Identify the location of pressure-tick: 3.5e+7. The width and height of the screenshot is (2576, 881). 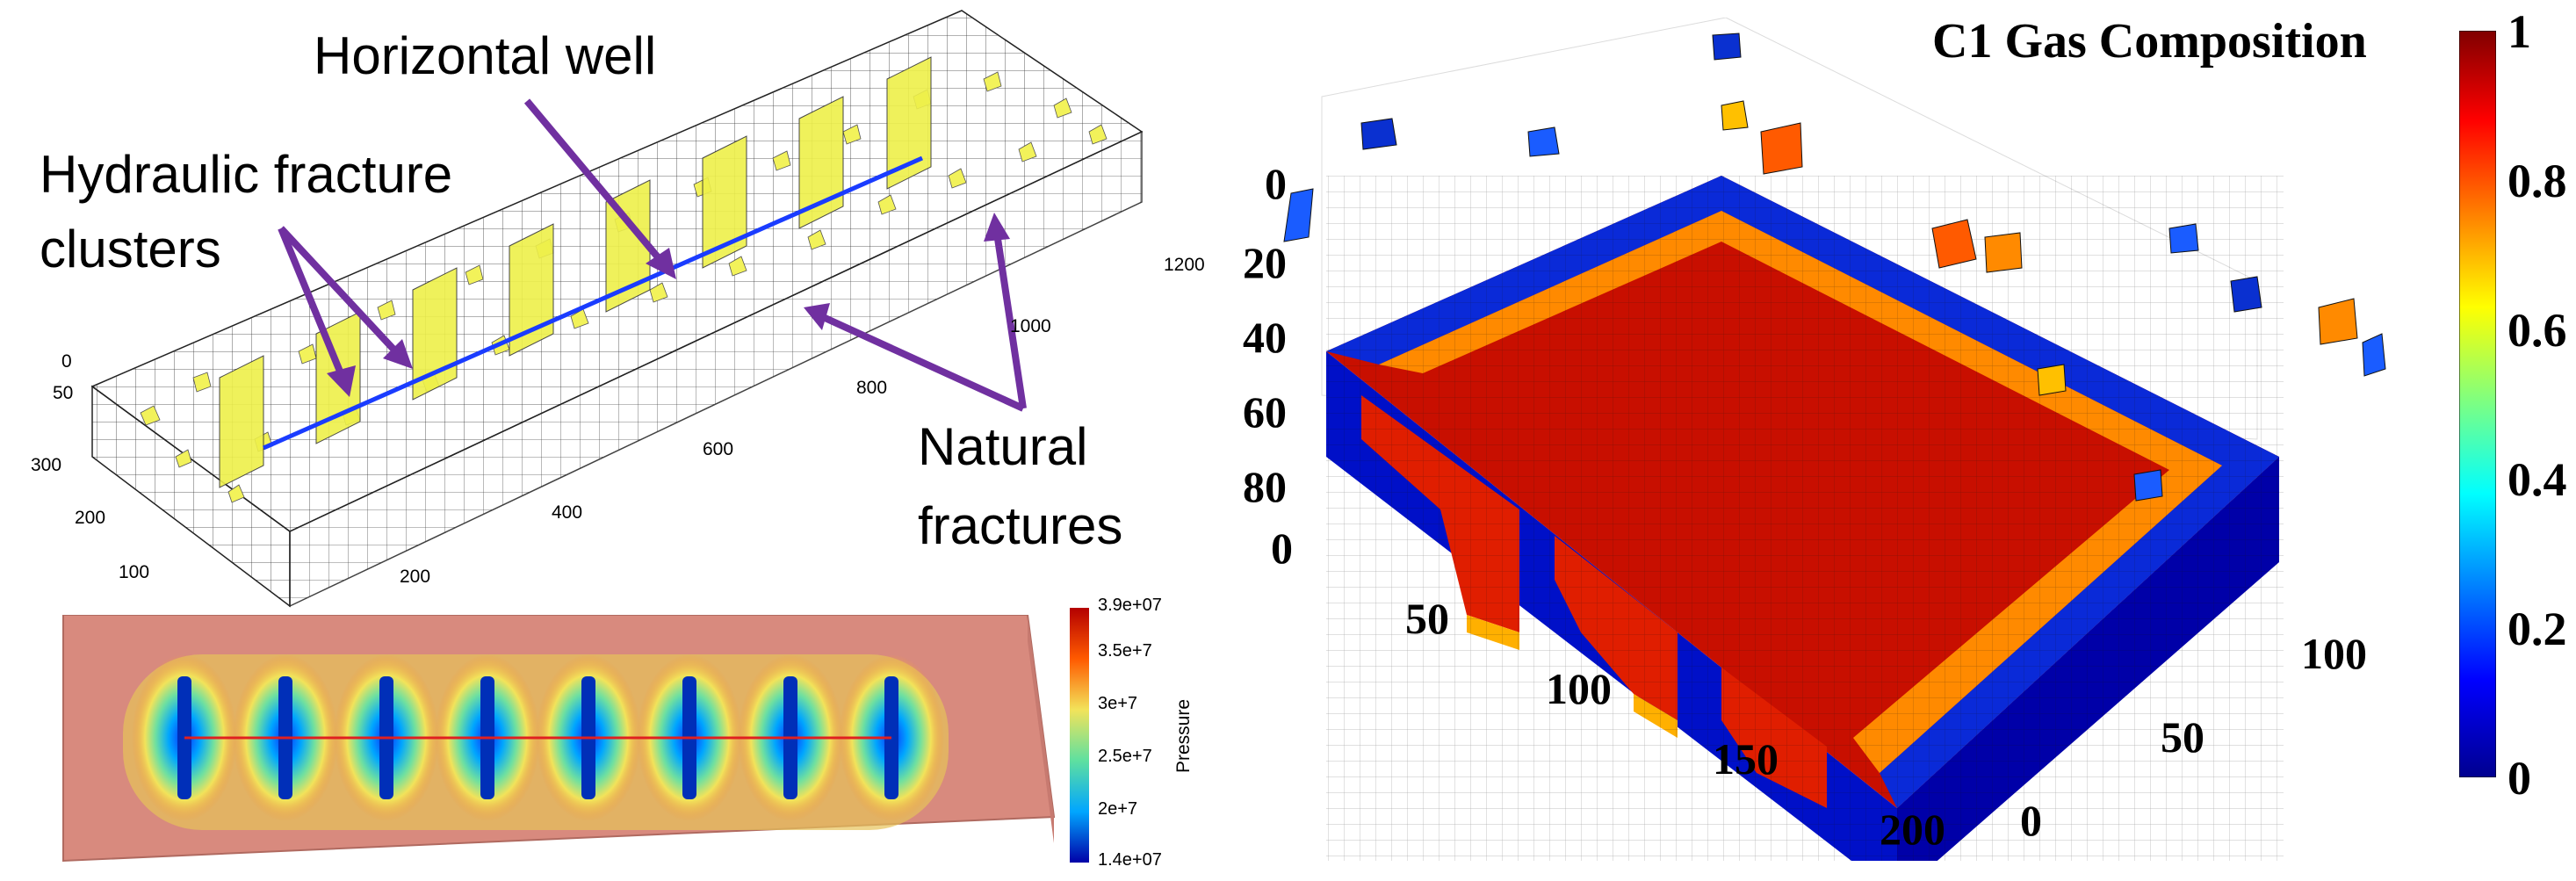
(1125, 651).